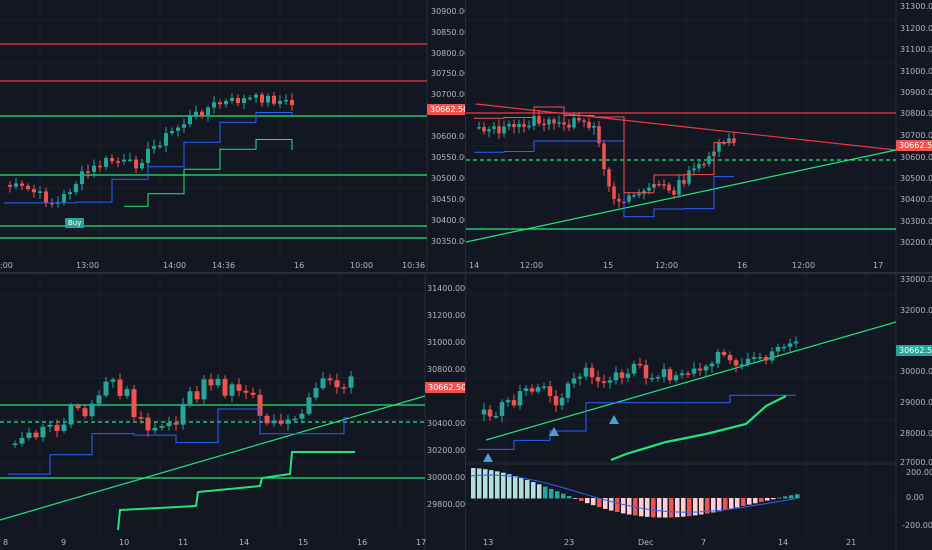 This screenshot has width=932, height=550. I want to click on price-axis-label: 33000.00, so click(916, 279).